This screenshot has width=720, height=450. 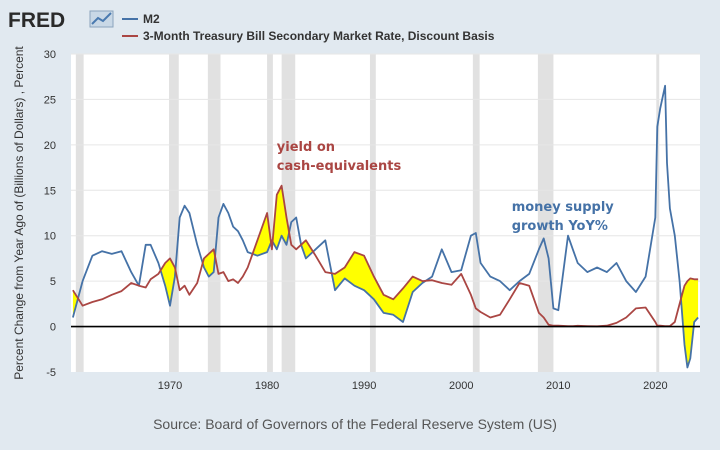 I want to click on fred-logo-chart-icon, so click(x=101, y=19).